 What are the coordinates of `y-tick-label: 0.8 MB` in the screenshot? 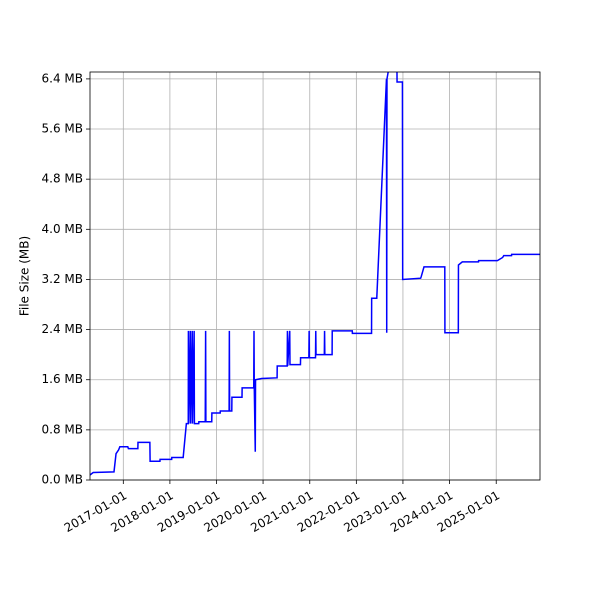 It's located at (62, 429).